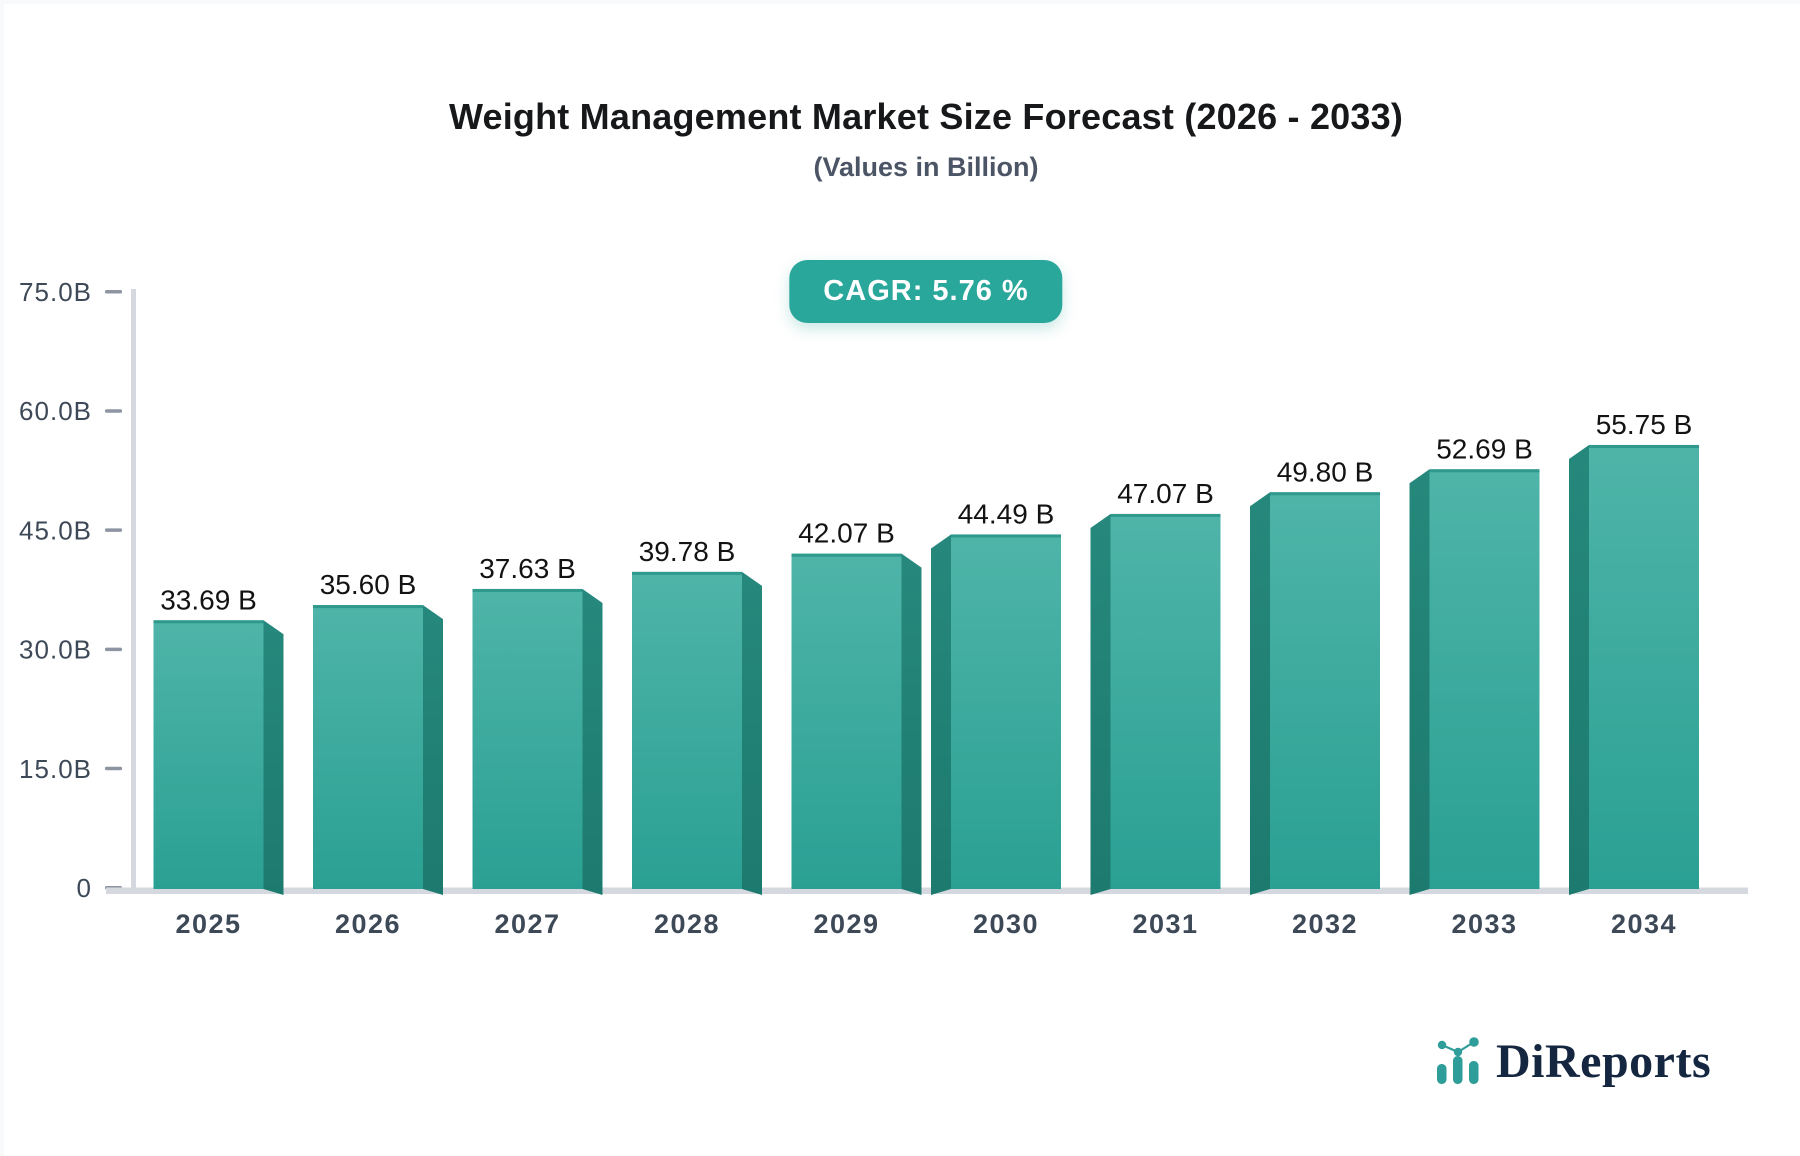 The height and width of the screenshot is (1156, 1800). Describe the element at coordinates (55, 530) in the screenshot. I see `y-tick-label: 45.0B` at that location.